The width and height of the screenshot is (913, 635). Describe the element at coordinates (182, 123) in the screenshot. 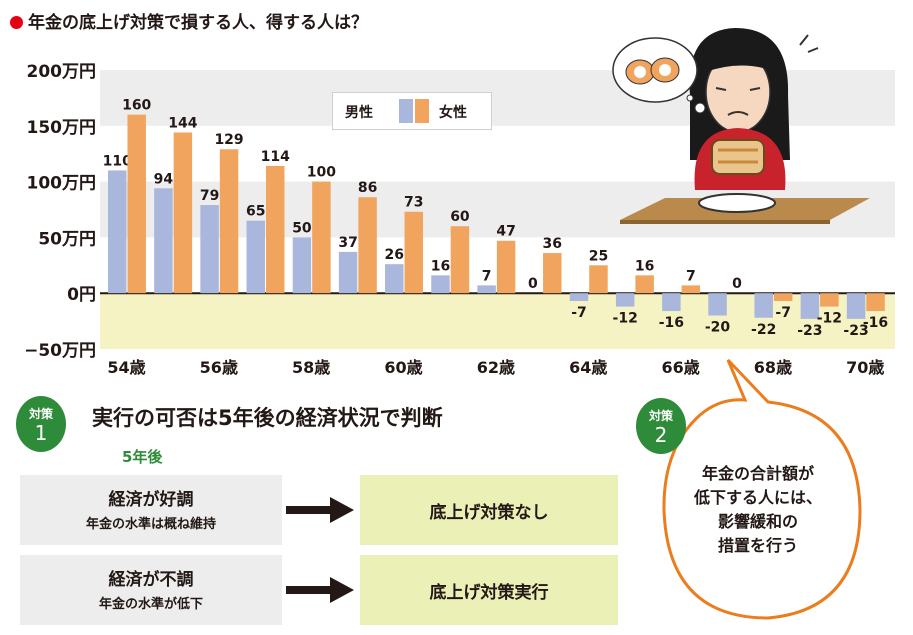

I see `data-label-female: 144` at that location.